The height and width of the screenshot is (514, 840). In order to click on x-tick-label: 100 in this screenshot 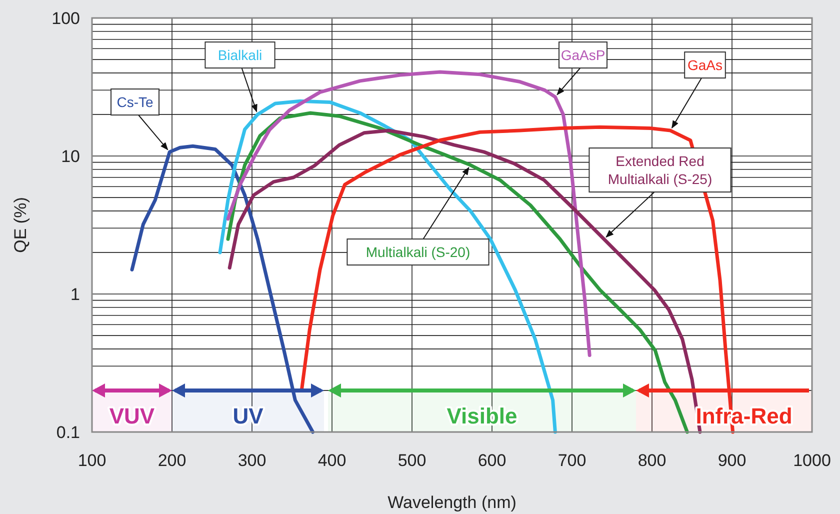, I will do `click(92, 460)`.